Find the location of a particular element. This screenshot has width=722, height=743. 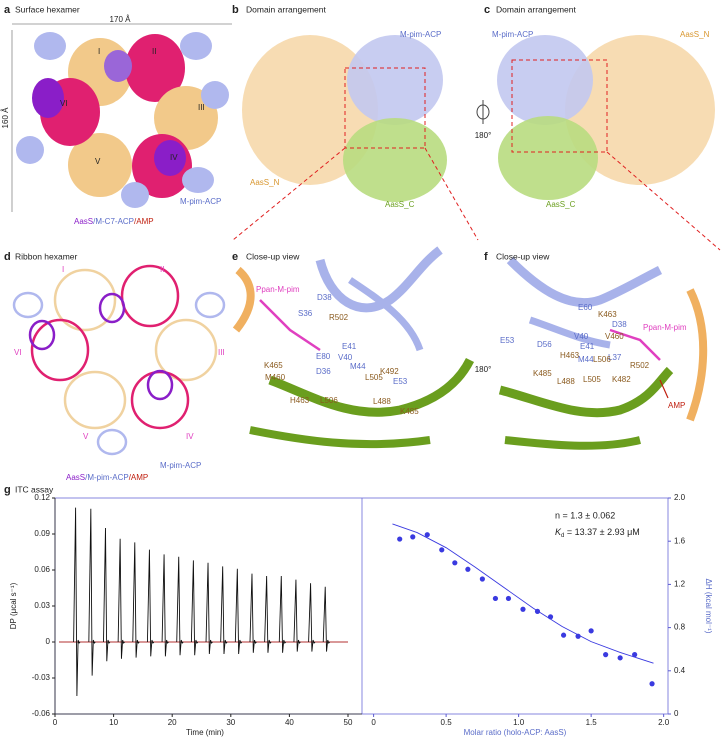

ligand-label: AMP is located at coordinates (676, 405).